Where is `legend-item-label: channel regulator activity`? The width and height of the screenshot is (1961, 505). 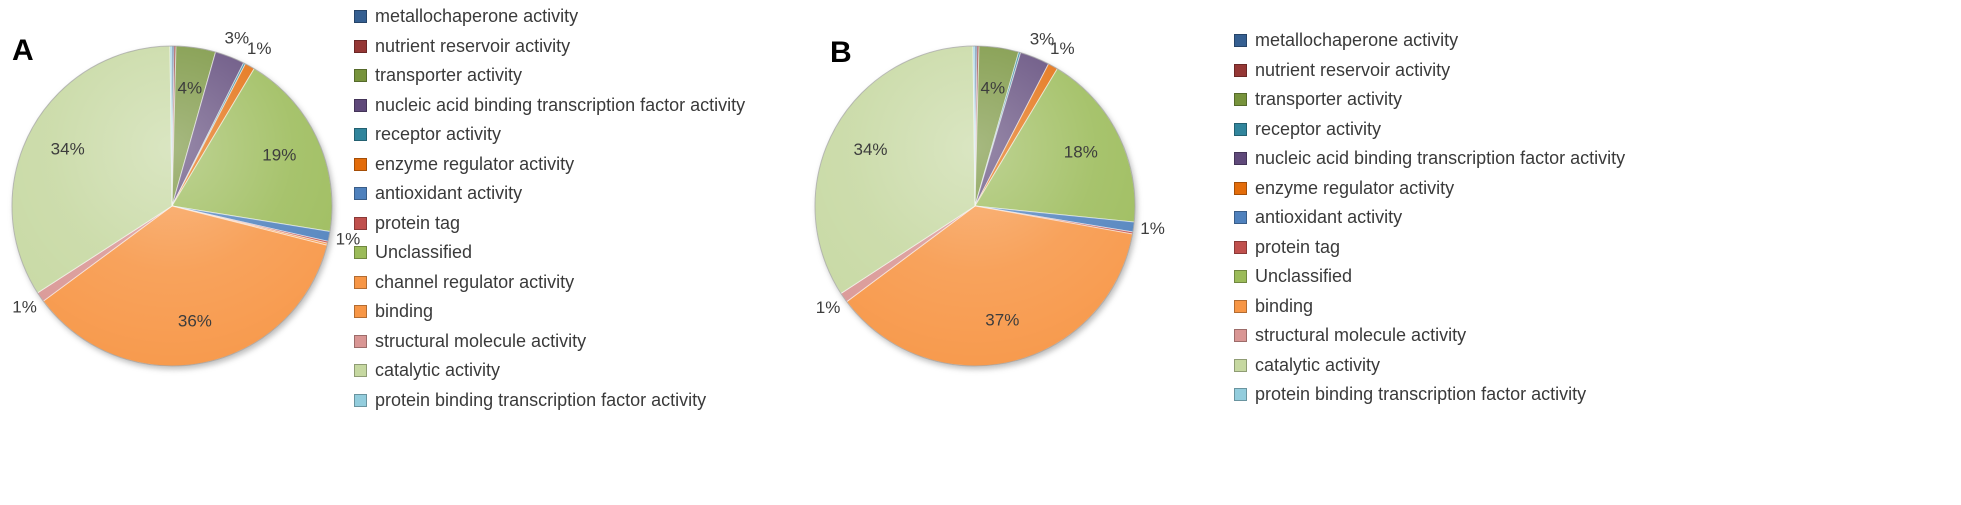 legend-item-label: channel regulator activity is located at coordinates (475, 281).